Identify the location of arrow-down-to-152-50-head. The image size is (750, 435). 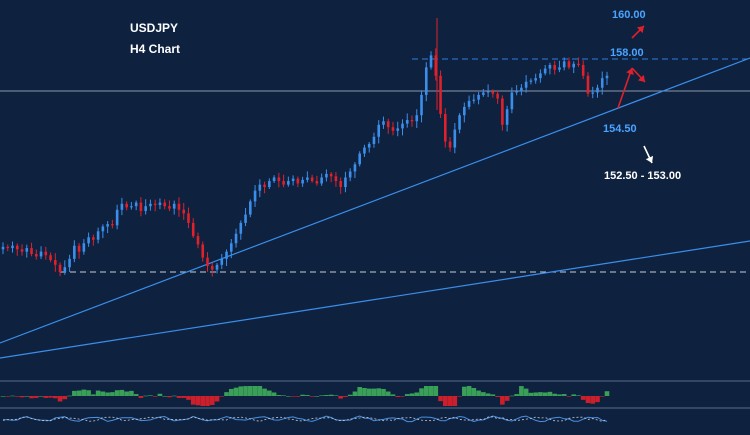
(649, 159).